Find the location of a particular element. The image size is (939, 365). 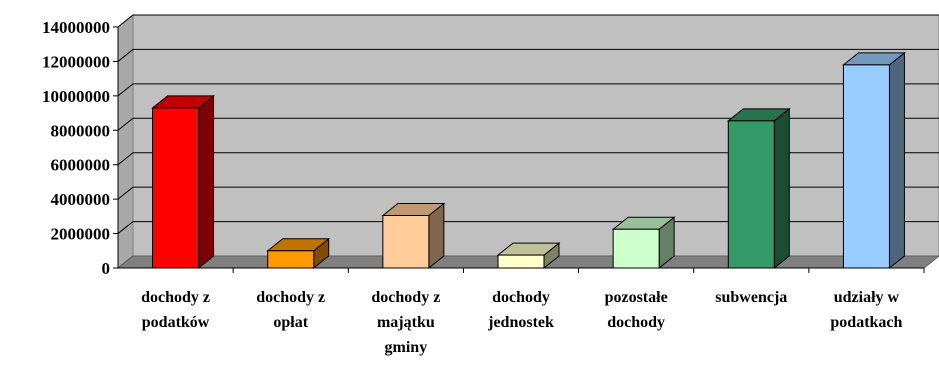

x-category-label: pozostałe dochody is located at coordinates (636, 310).